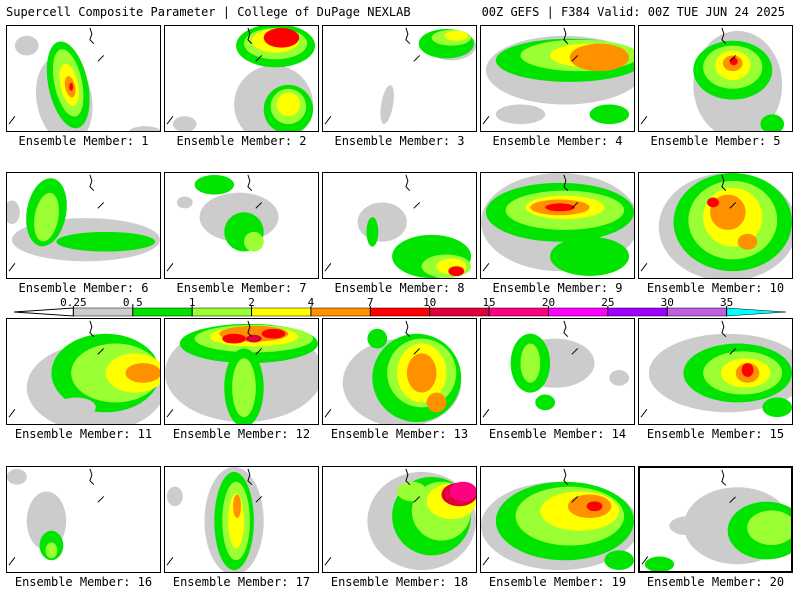 This screenshot has height=600, width=800. I want to click on member-label: Ensemble Member: 1, so click(83, 141).